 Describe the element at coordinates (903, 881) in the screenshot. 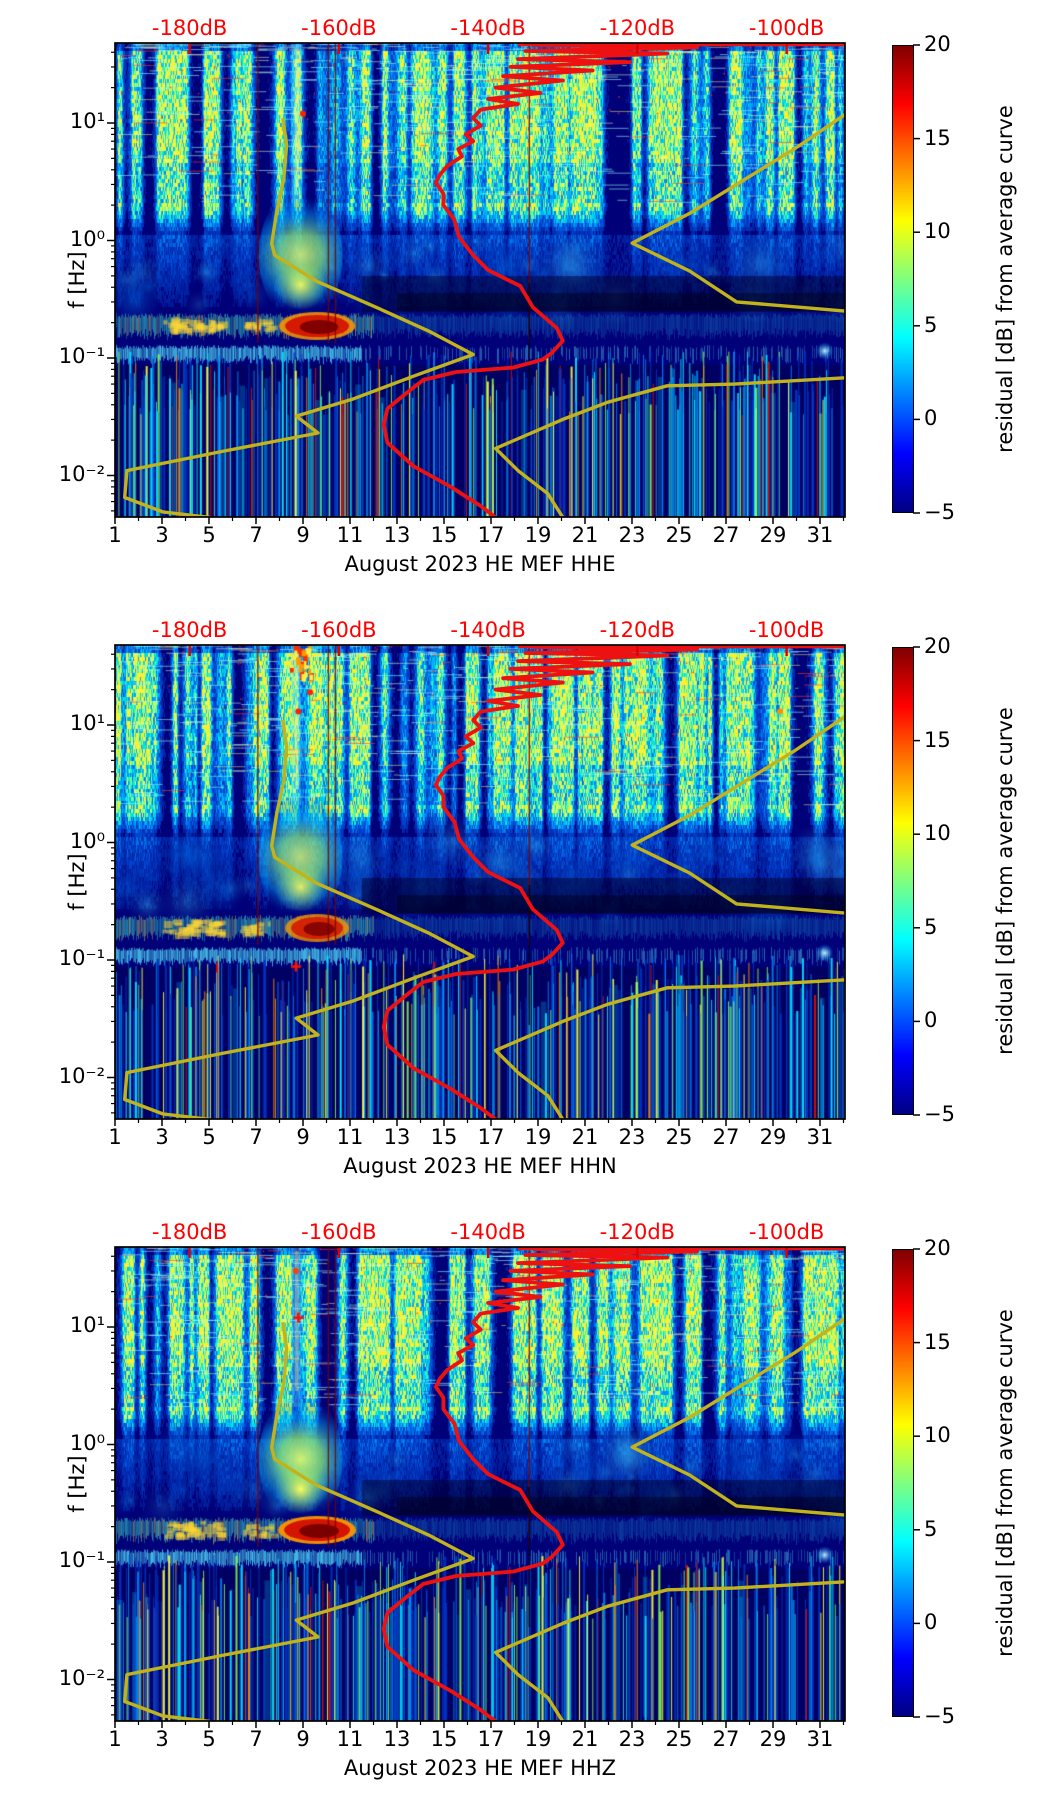

I see `colorbar-hhn` at that location.